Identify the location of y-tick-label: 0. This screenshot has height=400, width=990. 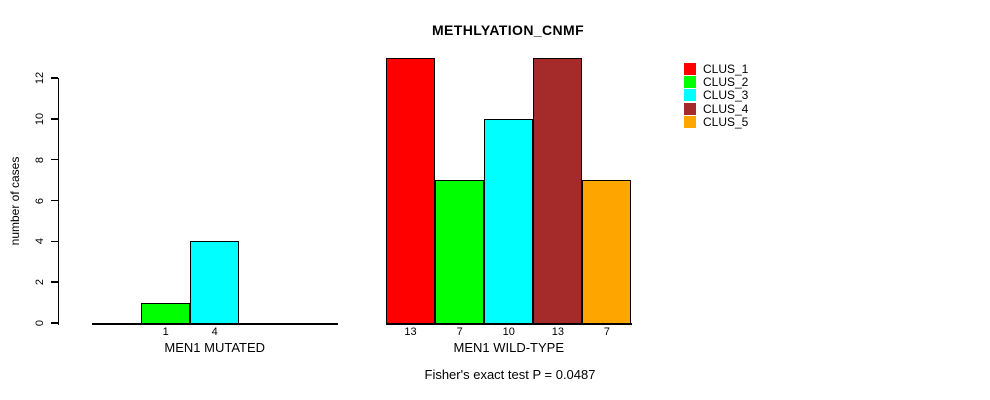
(40, 323).